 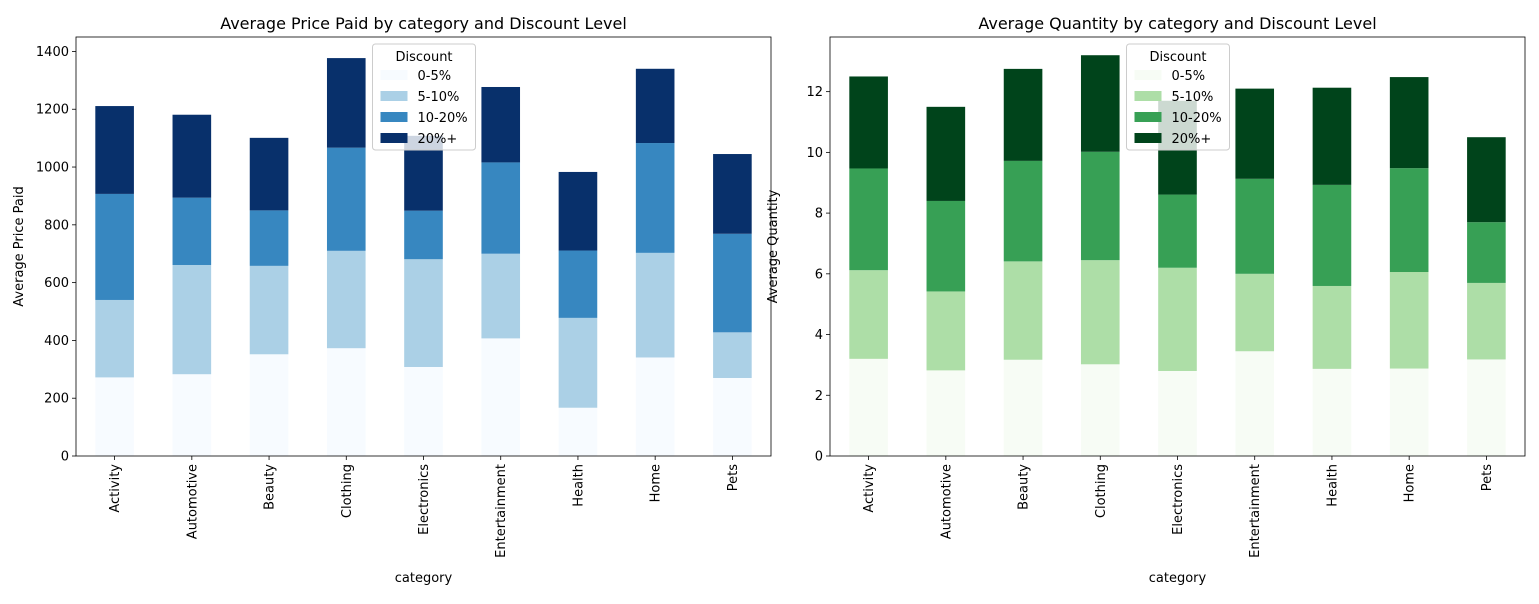 I want to click on x-tick-label-beauty: Beauty, so click(x=1024, y=487).